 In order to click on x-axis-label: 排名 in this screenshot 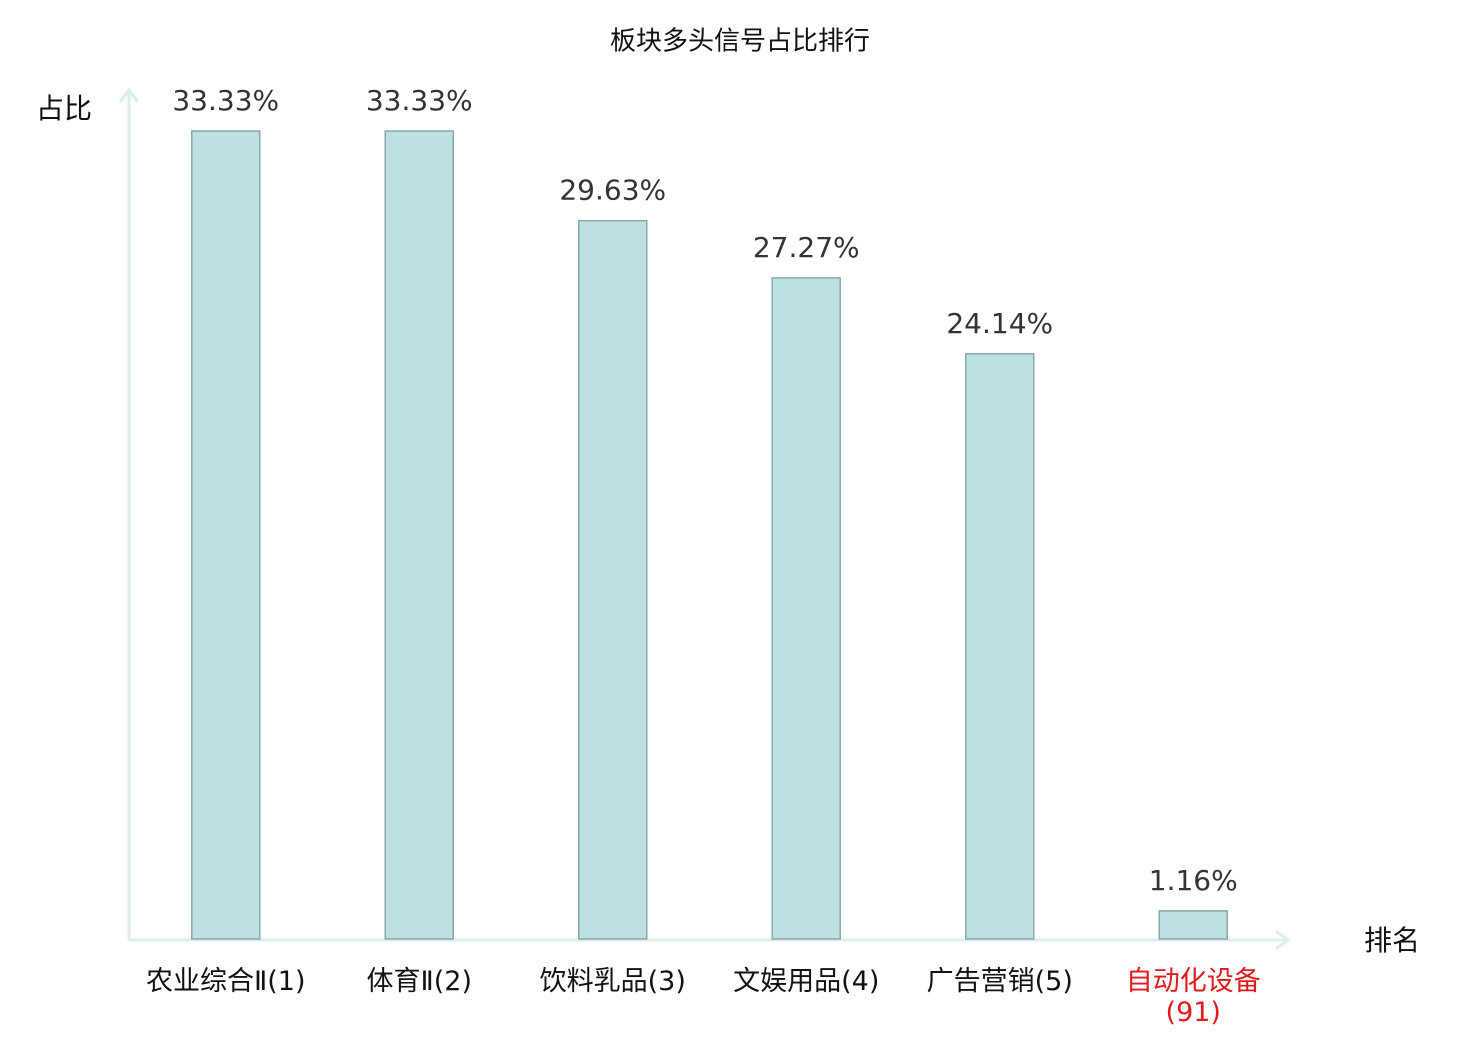, I will do `click(1392, 940)`.